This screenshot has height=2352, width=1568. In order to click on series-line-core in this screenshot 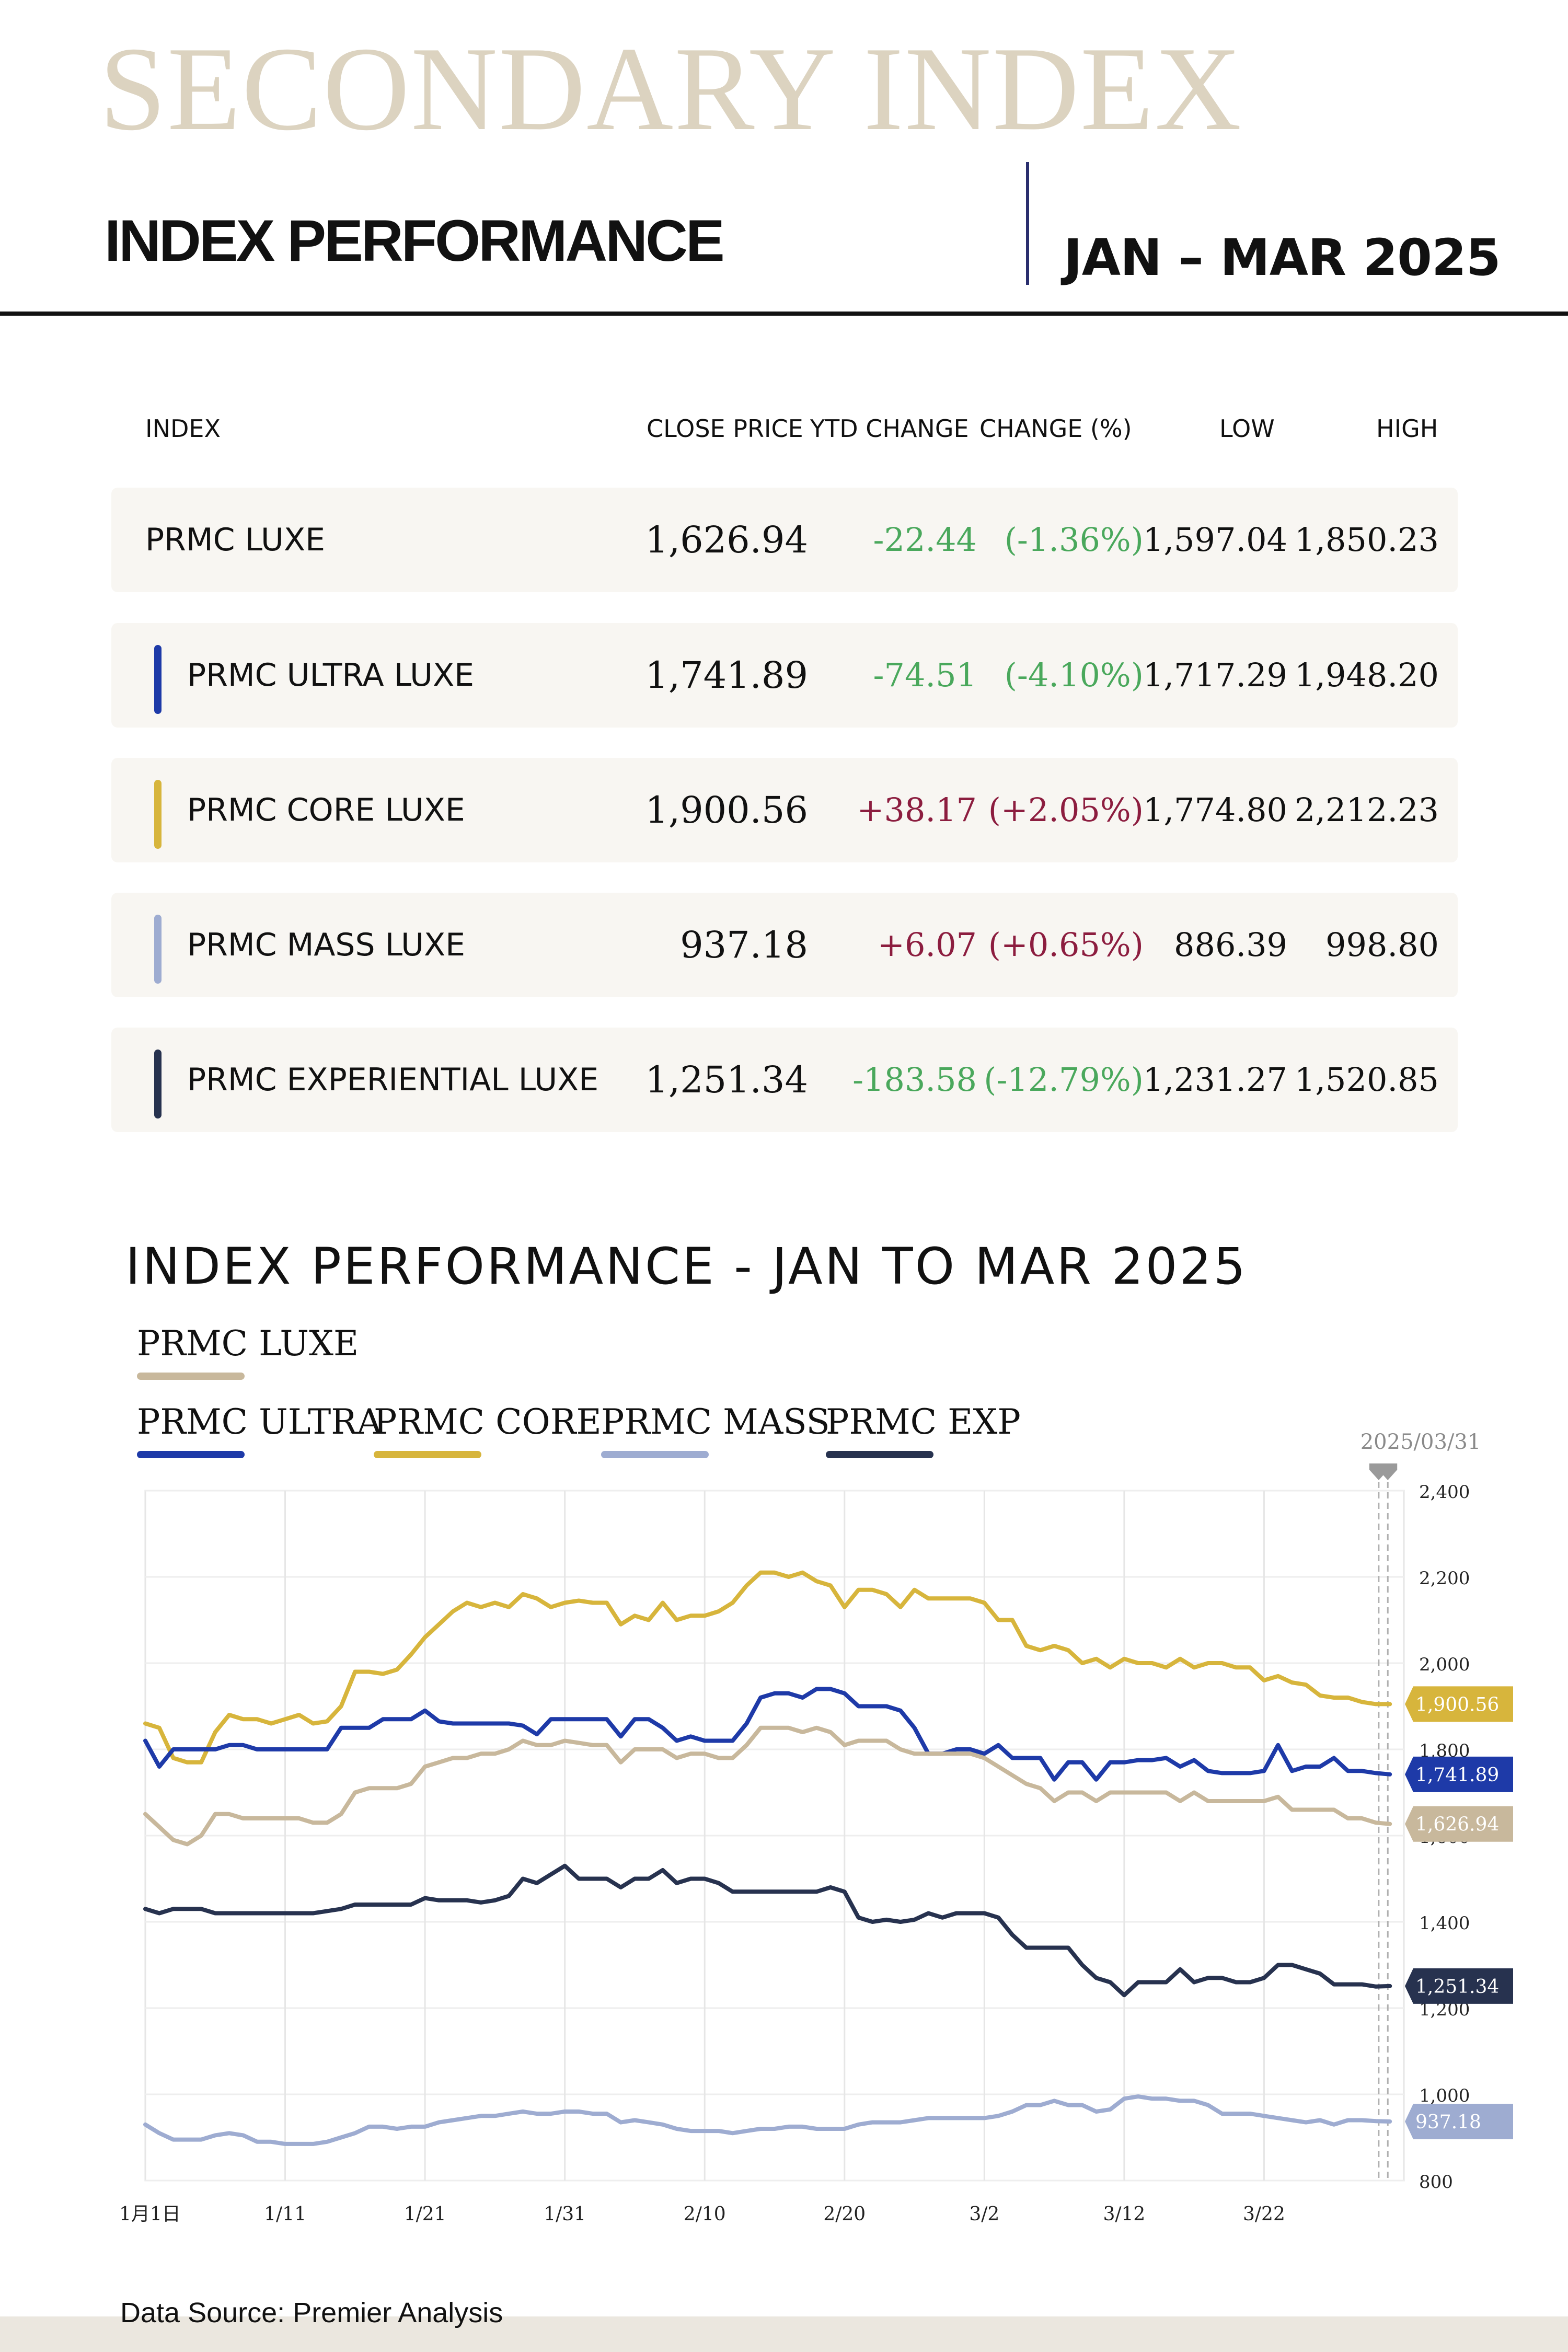, I will do `click(767, 1667)`.